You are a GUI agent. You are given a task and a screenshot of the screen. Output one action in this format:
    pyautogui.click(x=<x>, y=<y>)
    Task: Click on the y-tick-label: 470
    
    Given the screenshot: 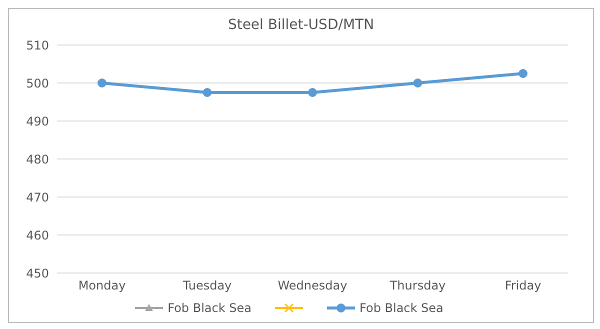 What is the action you would take?
    pyautogui.click(x=37, y=197)
    